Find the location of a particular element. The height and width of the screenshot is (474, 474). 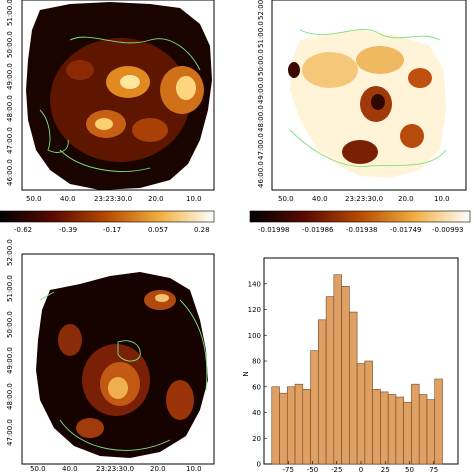

bl-x-tick: 20.0 is located at coordinates (158, 469).